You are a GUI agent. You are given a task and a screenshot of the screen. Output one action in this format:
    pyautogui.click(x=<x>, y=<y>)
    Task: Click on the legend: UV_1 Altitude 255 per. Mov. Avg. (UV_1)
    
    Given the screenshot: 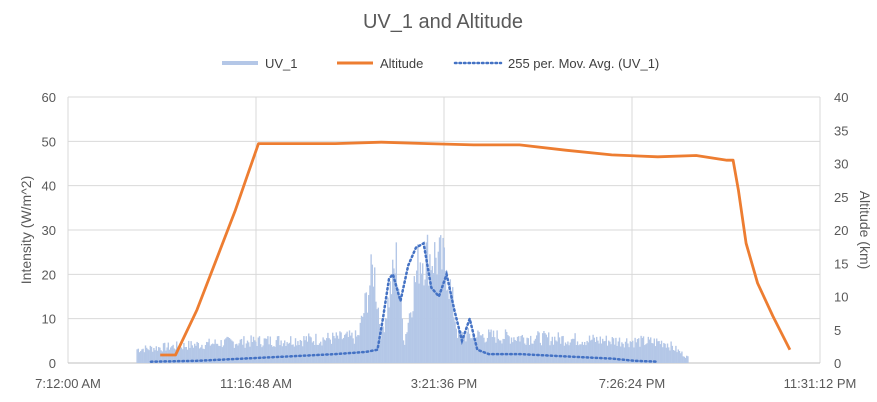 What is the action you would take?
    pyautogui.click(x=440, y=63)
    